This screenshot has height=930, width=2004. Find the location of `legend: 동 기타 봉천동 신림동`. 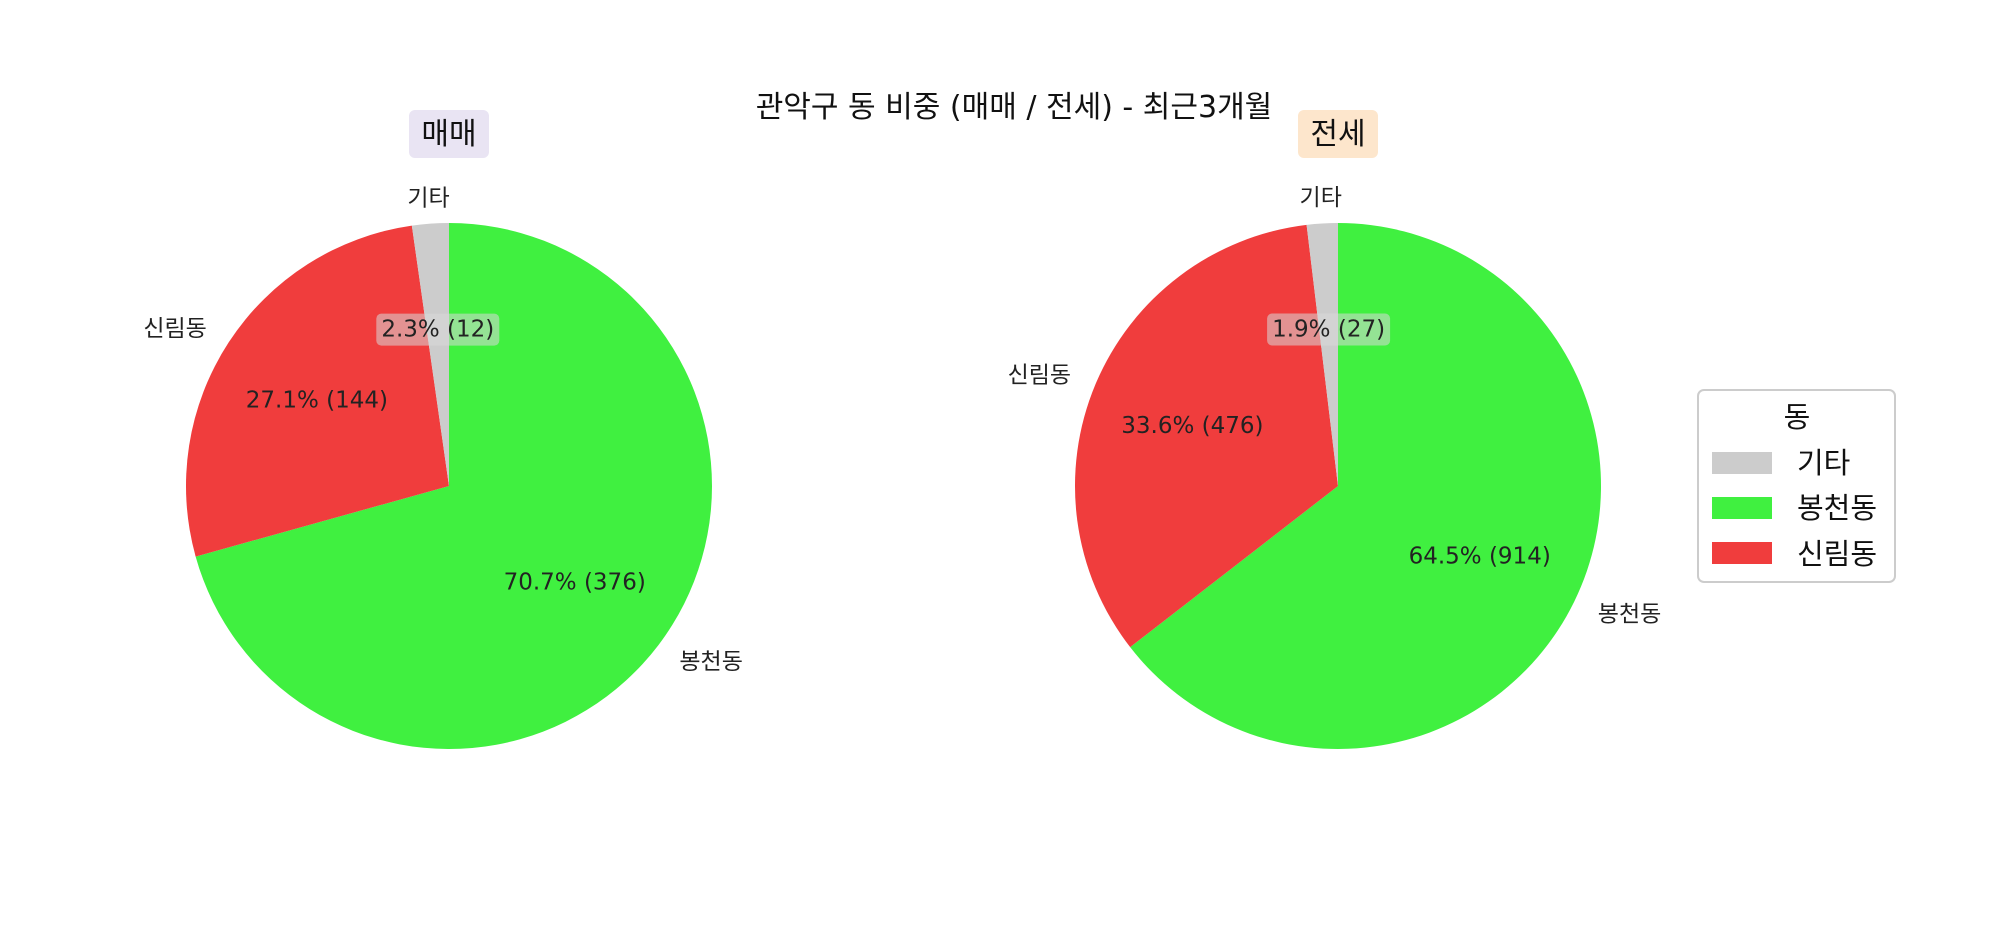

legend: 동 기타 봉천동 신림동 is located at coordinates (1796, 486).